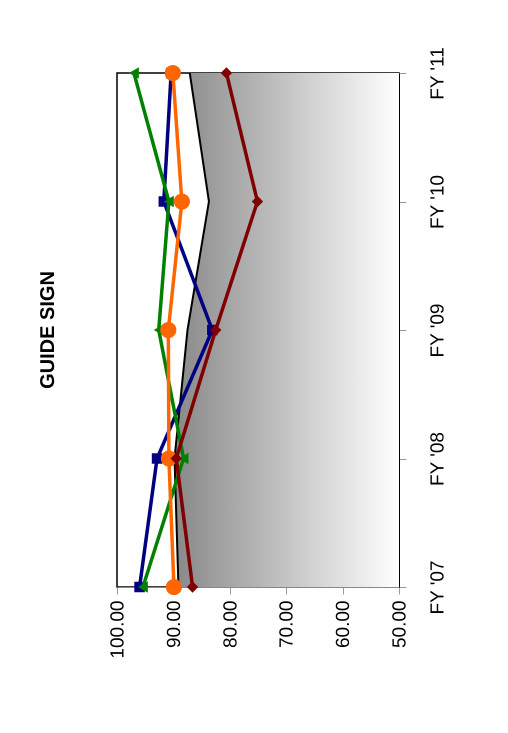 The image size is (508, 733). I want to click on x-tick-label: 70.00, so click(287, 624).